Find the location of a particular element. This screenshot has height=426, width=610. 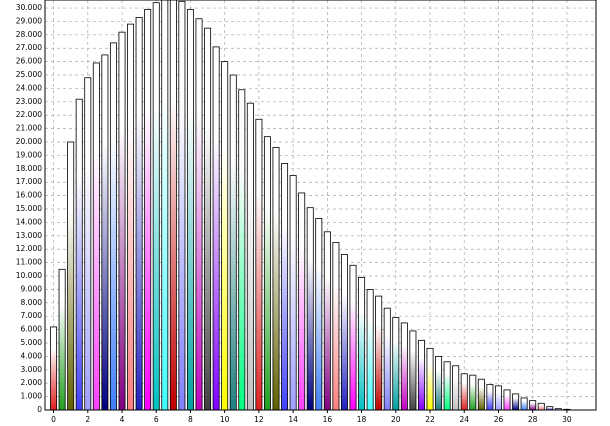

x-tick-label: 4 is located at coordinates (122, 419).